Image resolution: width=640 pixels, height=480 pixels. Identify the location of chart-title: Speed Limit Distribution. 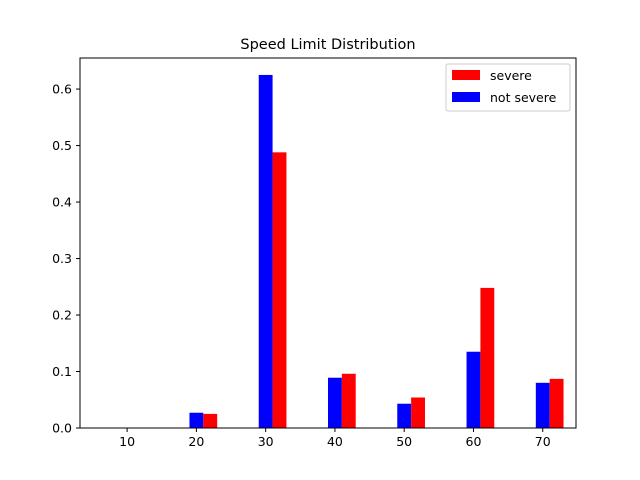
(327, 45).